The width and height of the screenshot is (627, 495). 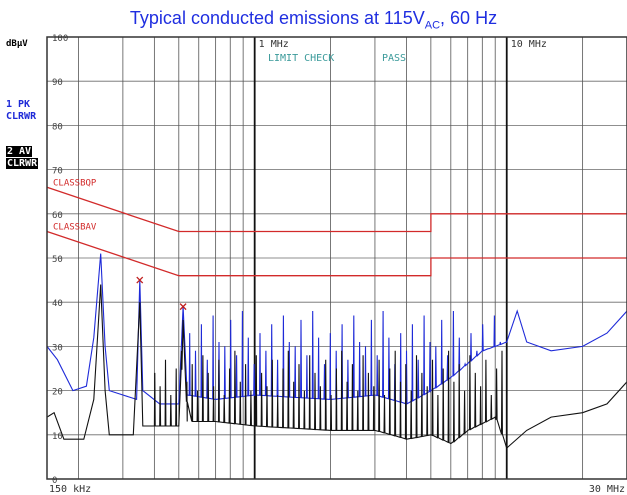 What do you see at coordinates (469, 18) in the screenshot?
I see `title-suffix: , 60 Hz` at bounding box center [469, 18].